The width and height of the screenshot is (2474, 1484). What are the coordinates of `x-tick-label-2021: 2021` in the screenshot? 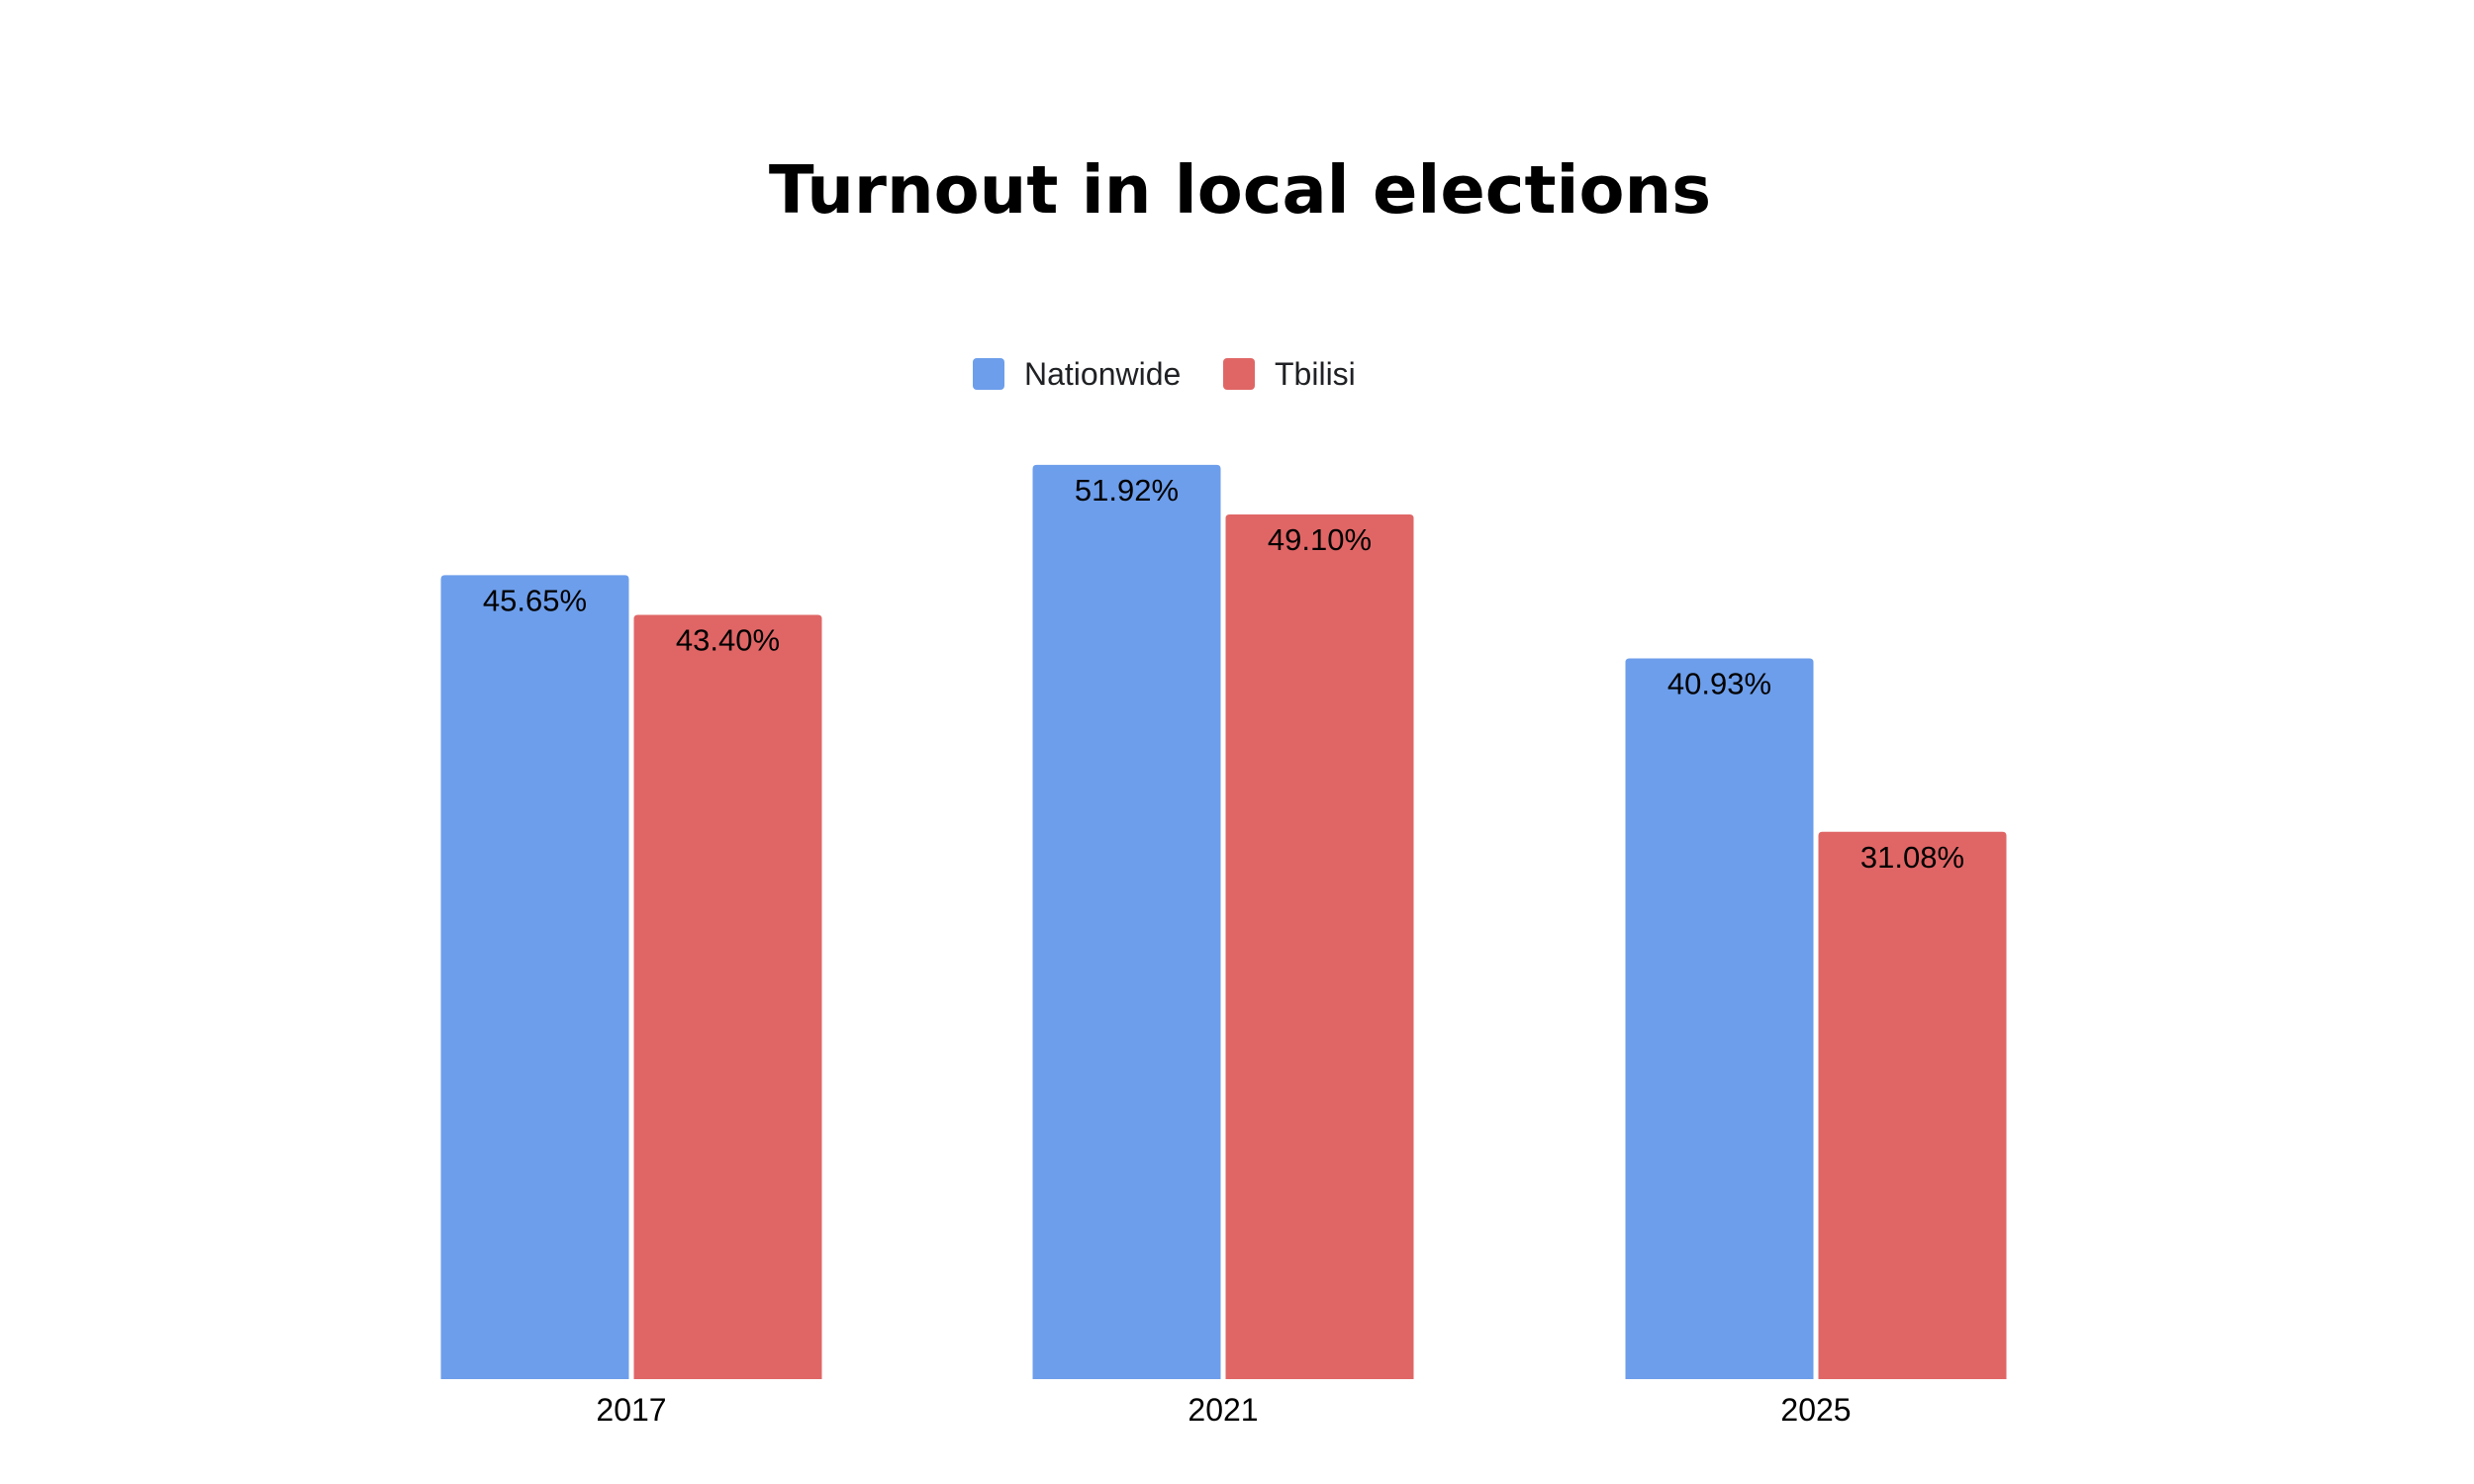 It's located at (1223, 1410).